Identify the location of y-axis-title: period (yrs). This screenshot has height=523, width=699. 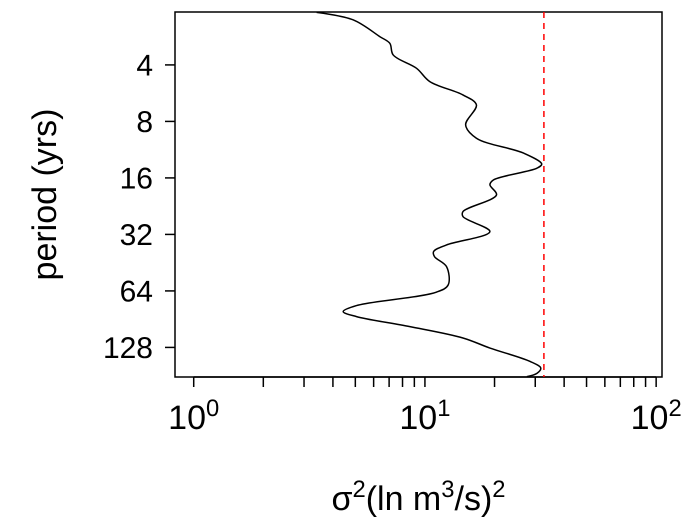
(45, 194).